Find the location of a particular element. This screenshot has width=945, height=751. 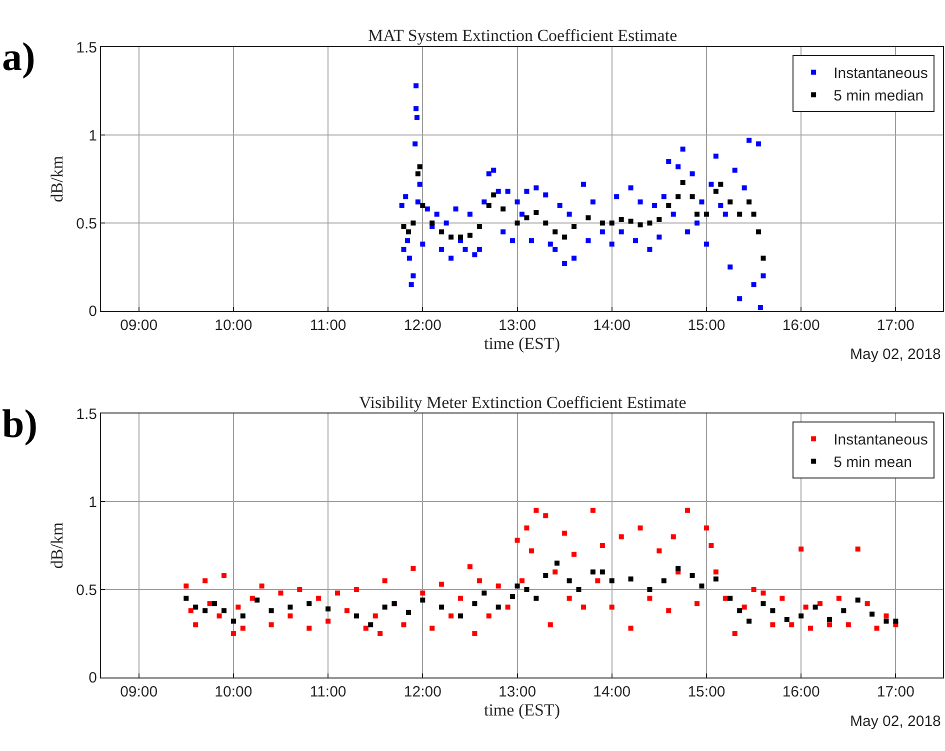

x-tick-label: 12:00 is located at coordinates (423, 325).